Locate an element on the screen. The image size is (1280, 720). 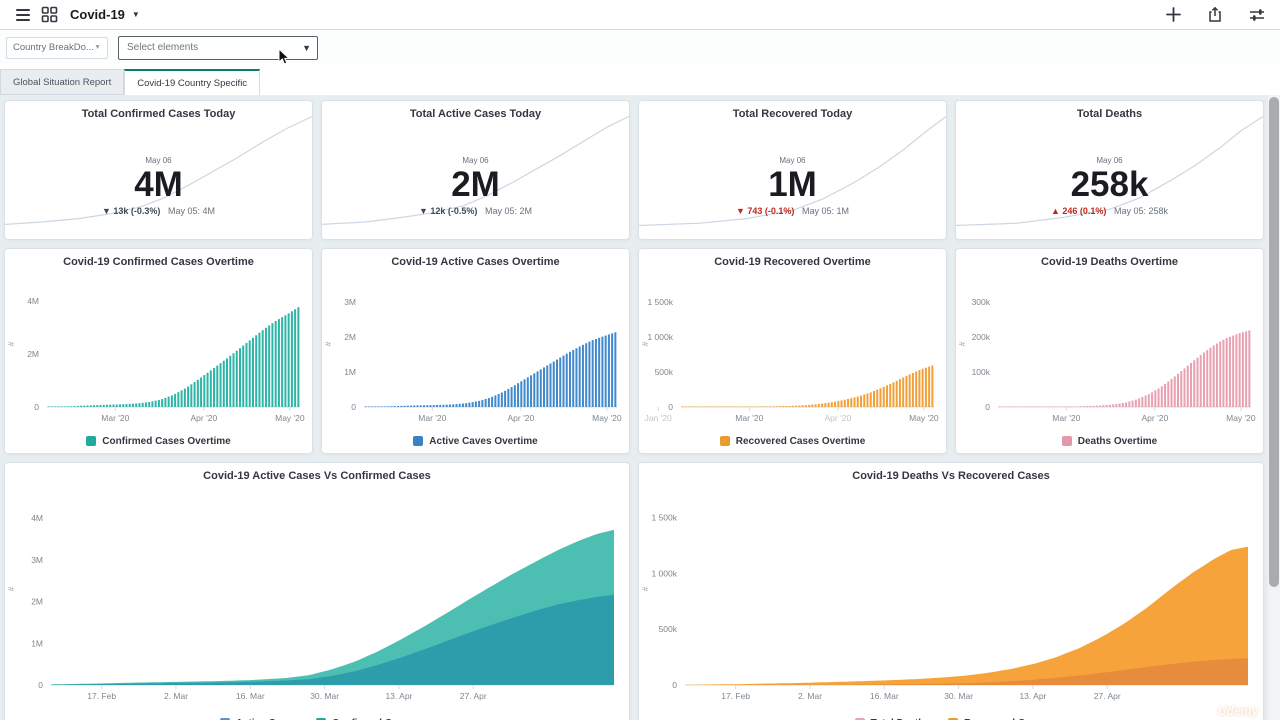
legend-item: Active Caves Overtime is located at coordinates (475, 441).